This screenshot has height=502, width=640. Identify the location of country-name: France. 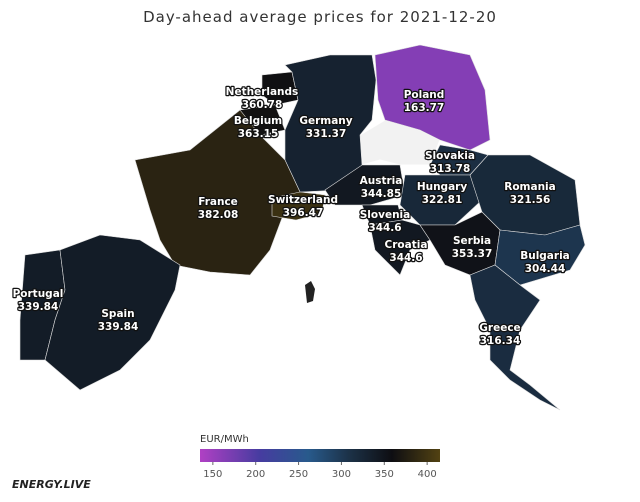
(218, 202).